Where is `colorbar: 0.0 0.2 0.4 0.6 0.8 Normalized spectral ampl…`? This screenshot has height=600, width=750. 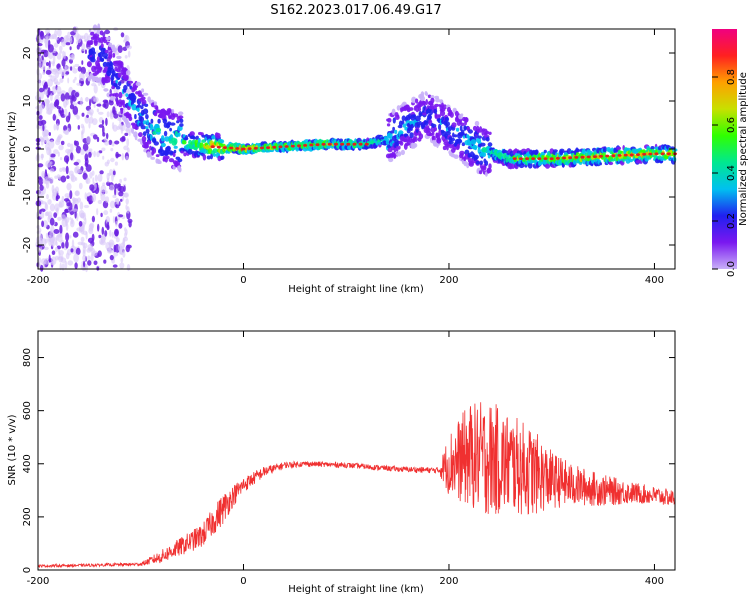
colorbar: 0.0 0.2 0.4 0.6 0.8 Normalized spectral ampl… is located at coordinates (730, 153).